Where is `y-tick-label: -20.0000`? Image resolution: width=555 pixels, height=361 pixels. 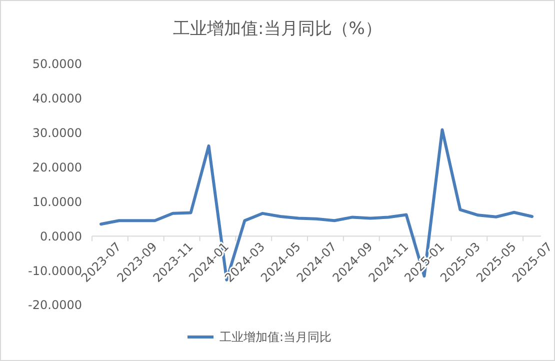 y-tick-label: -20.0000 is located at coordinates (55, 305).